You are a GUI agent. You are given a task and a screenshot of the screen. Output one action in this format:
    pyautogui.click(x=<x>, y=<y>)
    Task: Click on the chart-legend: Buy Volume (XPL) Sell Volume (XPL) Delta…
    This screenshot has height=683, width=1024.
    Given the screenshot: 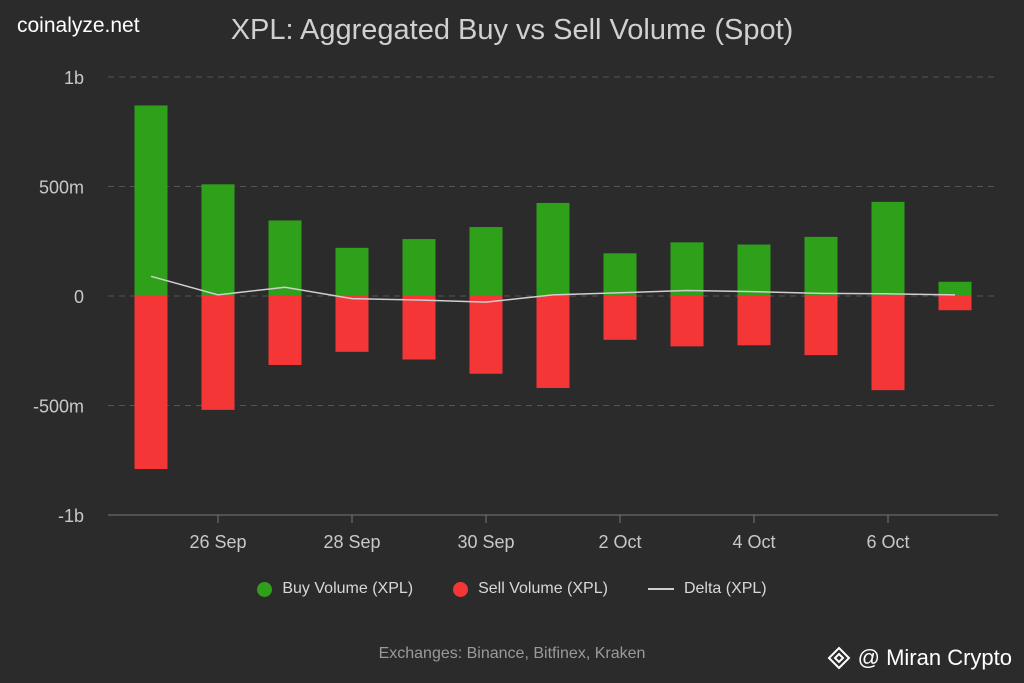 What is the action you would take?
    pyautogui.click(x=512, y=589)
    